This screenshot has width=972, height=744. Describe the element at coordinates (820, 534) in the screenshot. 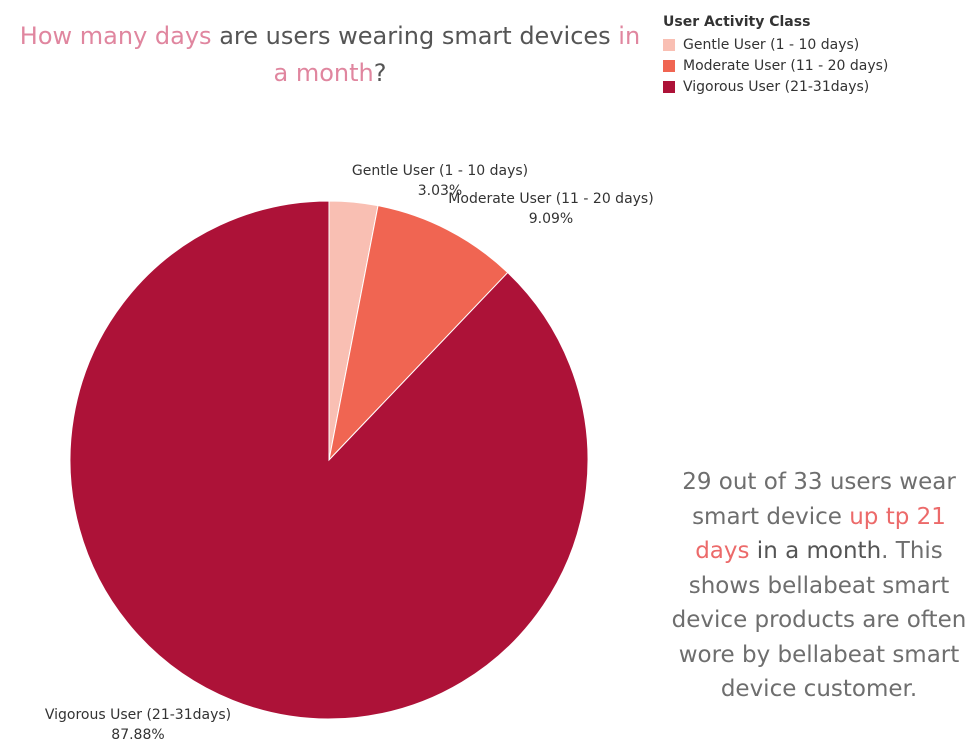

I see `note-highlight-days: up tp 21 days` at that location.